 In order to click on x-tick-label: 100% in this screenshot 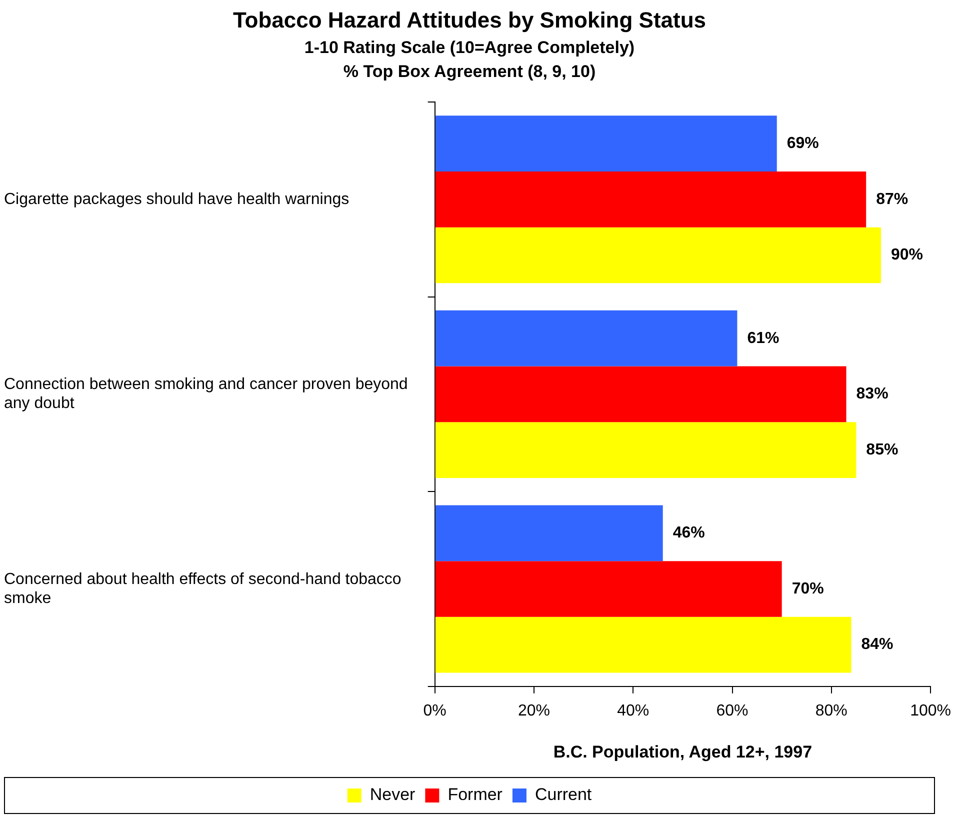, I will do `click(930, 711)`.